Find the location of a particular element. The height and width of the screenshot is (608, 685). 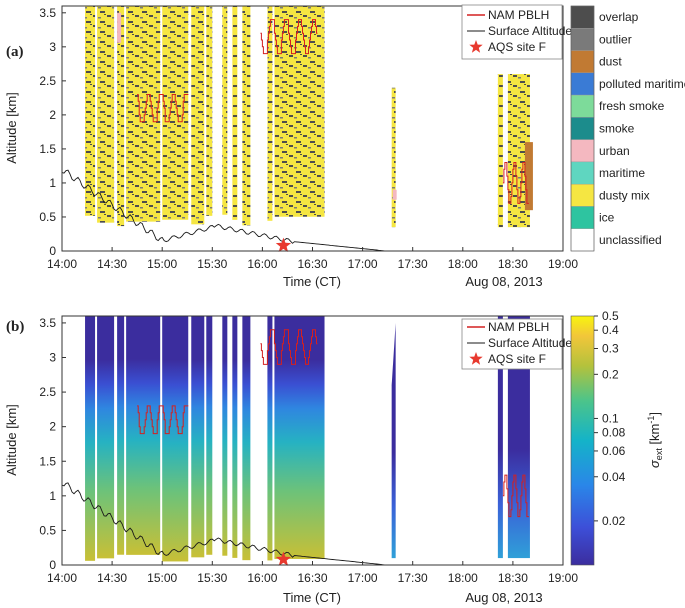

dust-patch is located at coordinates (528, 176).